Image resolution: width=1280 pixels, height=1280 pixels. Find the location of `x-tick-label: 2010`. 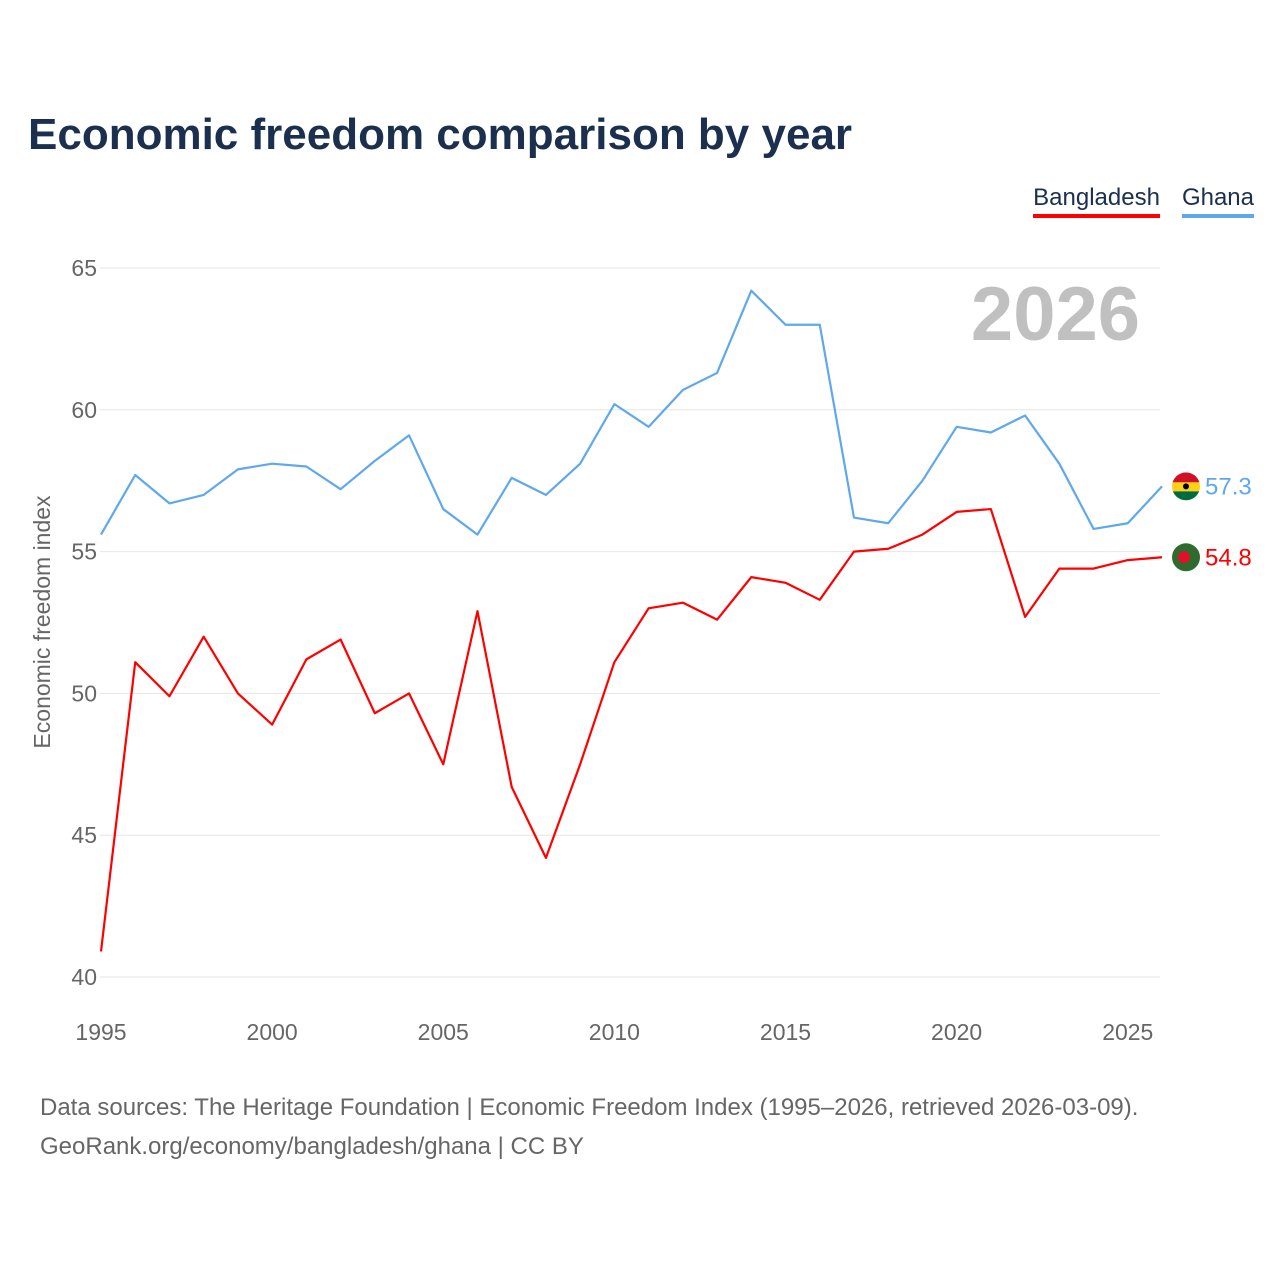

x-tick-label: 2010 is located at coordinates (614, 1032).